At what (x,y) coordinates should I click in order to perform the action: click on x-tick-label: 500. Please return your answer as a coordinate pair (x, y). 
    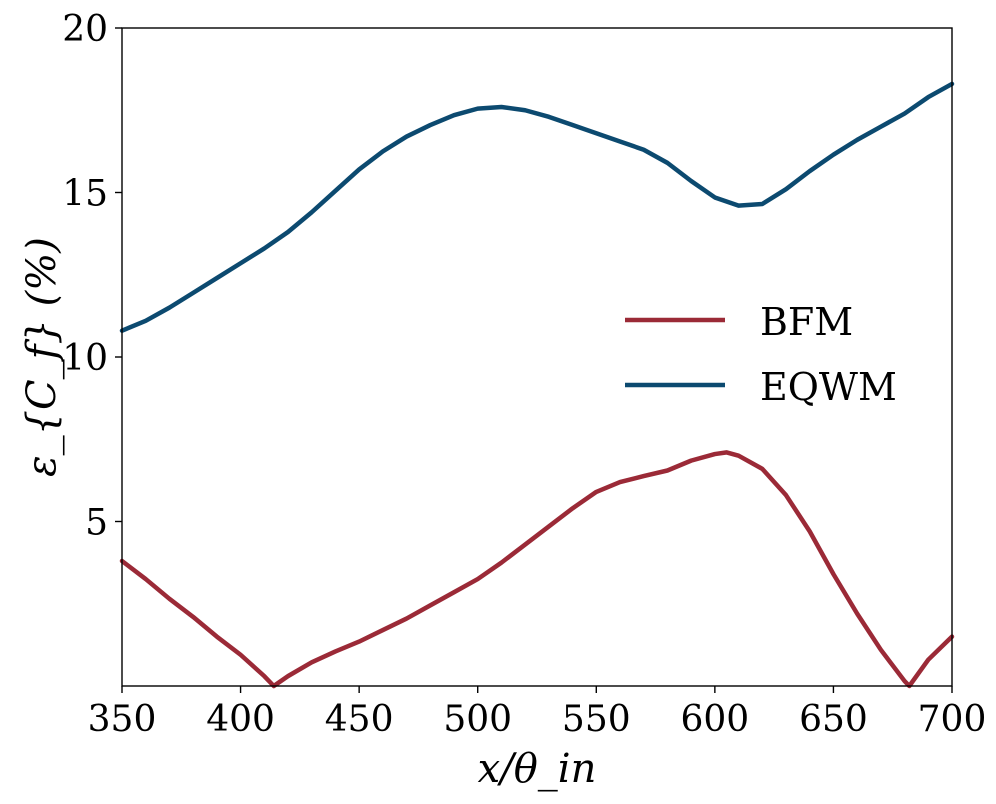
    Looking at the image, I should click on (477, 719).